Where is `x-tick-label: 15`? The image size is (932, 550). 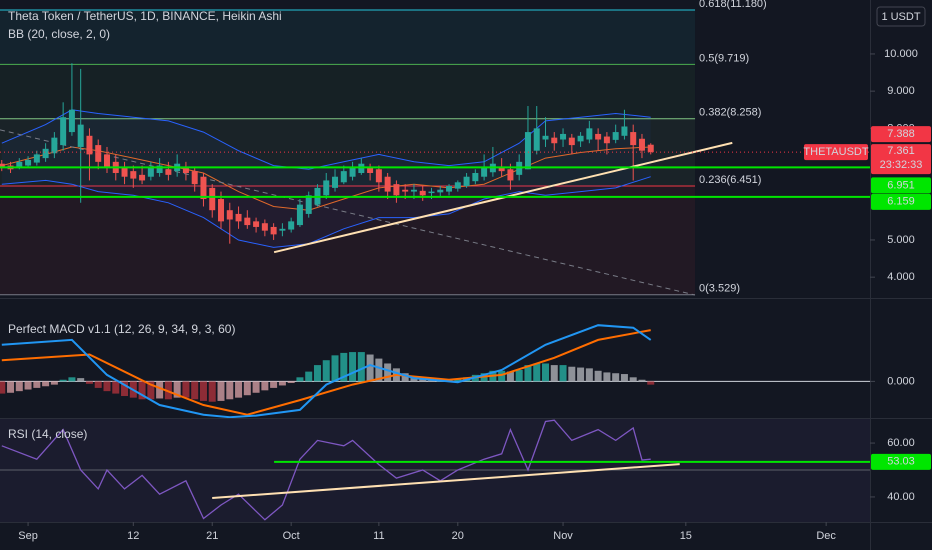
x-tick-label: 15 is located at coordinates (686, 536).